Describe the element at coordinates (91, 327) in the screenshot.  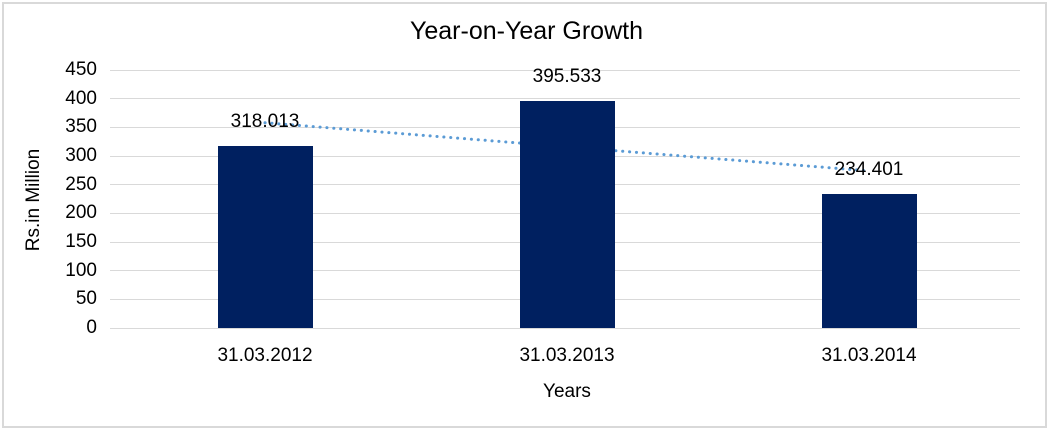
I see `y-tick-label-0: 0` at that location.